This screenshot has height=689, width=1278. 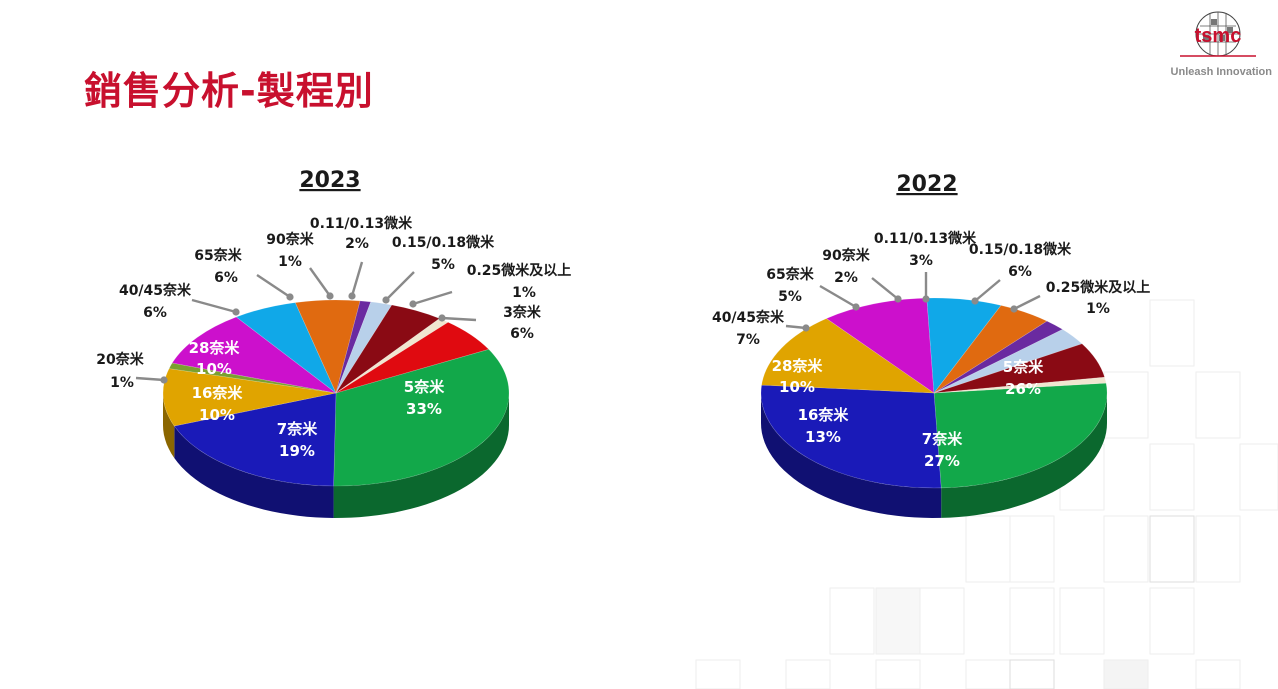 What do you see at coordinates (122, 383) in the screenshot?
I see `slice-value-20: 1%` at bounding box center [122, 383].